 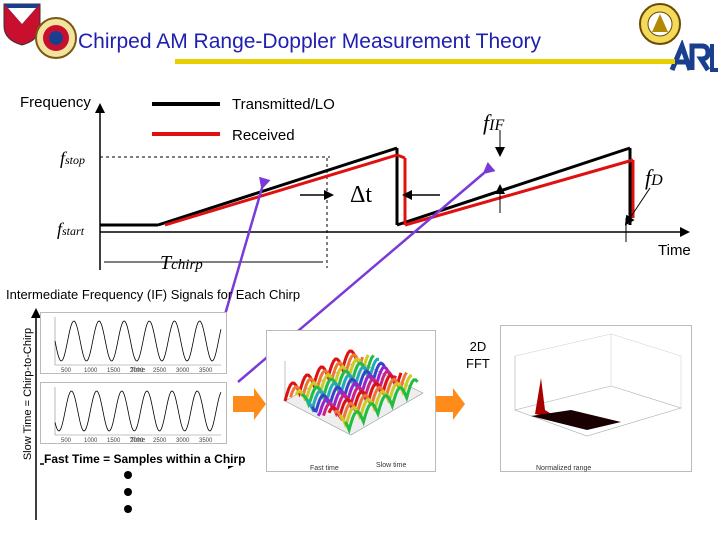 I want to click on if-signal-2-tick-1000: 1000, so click(x=91, y=440).